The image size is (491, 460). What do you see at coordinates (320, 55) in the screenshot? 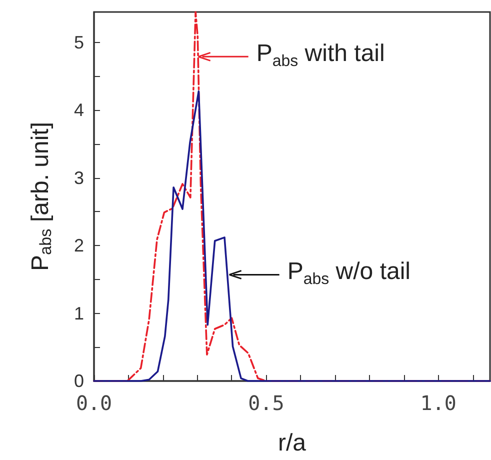
I see `annotation: P$_{abs}$ with tail` at bounding box center [320, 55].